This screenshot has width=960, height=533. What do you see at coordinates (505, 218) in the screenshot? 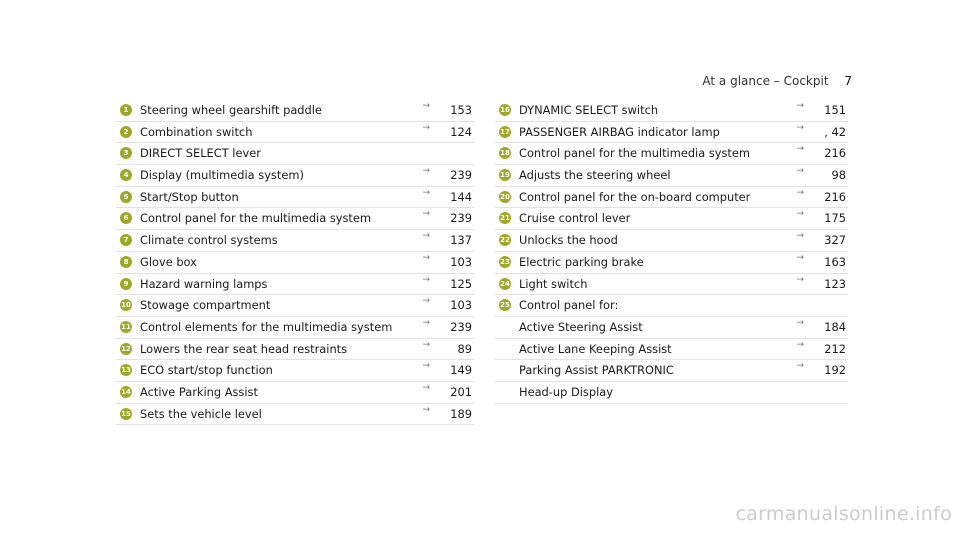
I see `item-number-badge: 21` at bounding box center [505, 218].